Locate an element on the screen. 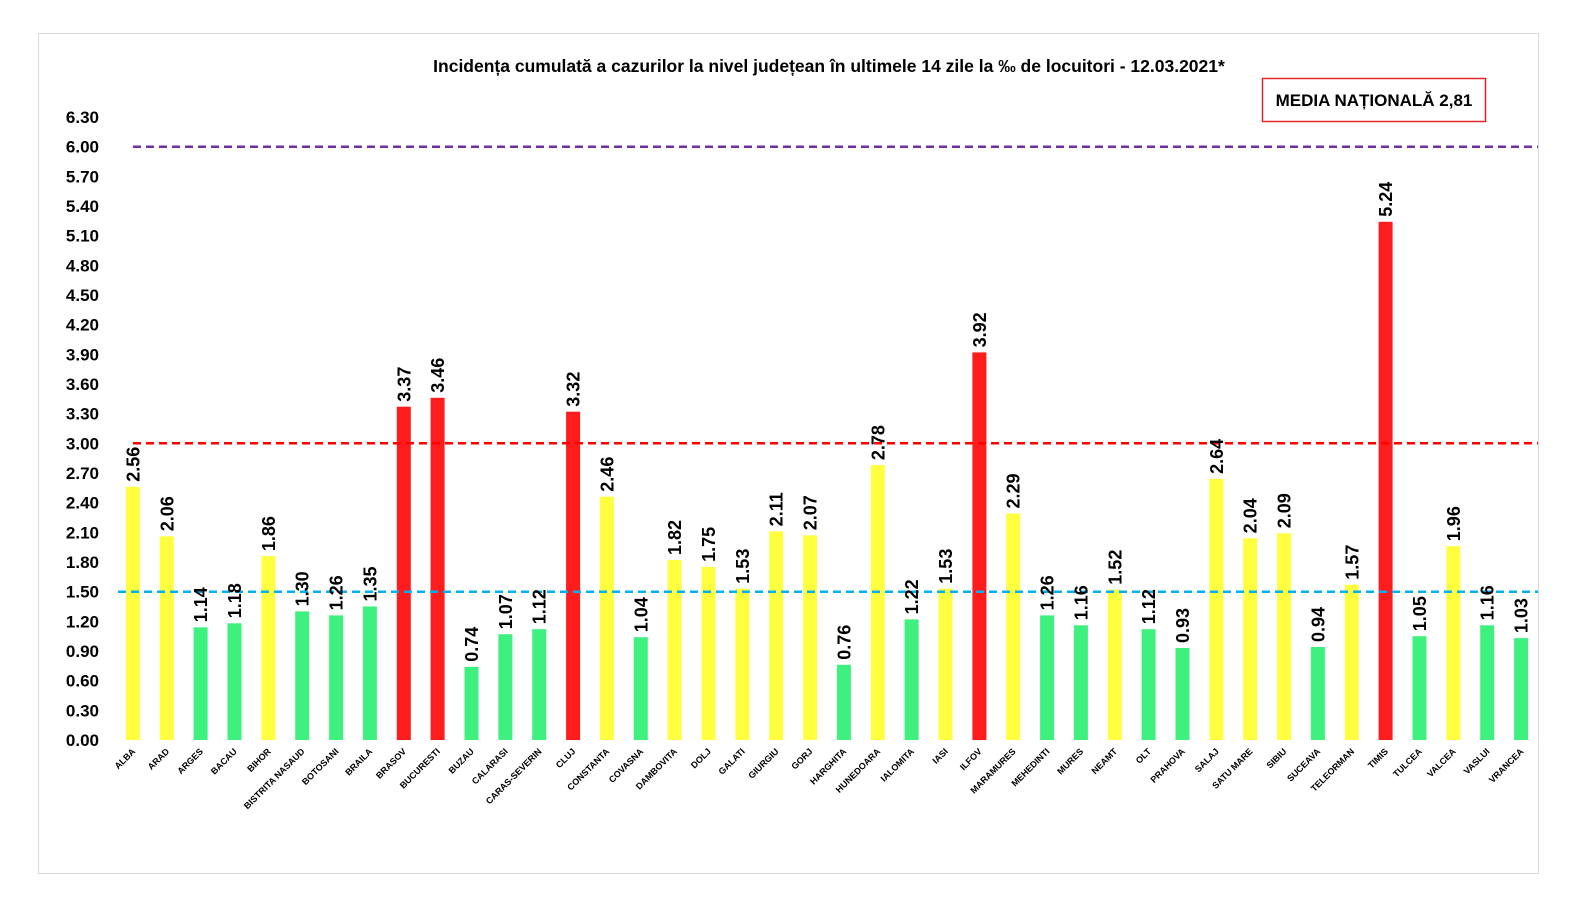  bar-ialomita is located at coordinates (911, 679).